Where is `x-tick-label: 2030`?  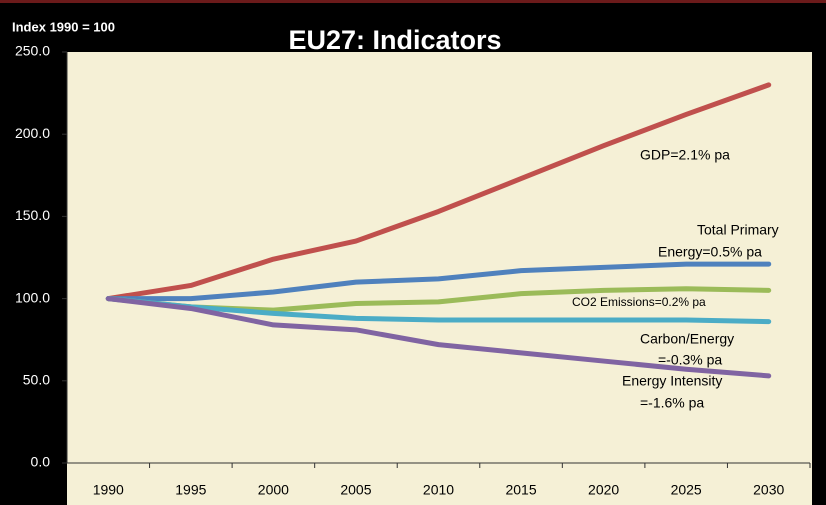 x-tick-label: 2030 is located at coordinates (768, 490).